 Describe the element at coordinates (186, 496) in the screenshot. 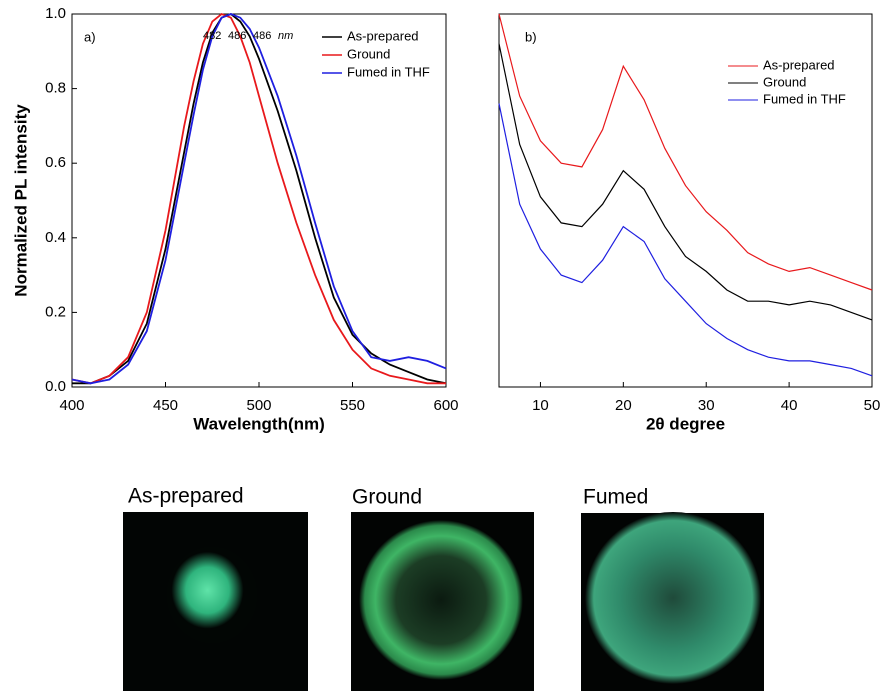

I see `photo-caption: As-prepared` at that location.